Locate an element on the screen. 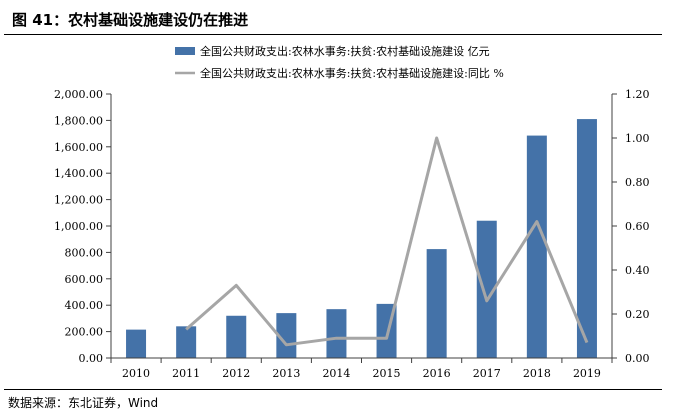  x-tick-label: 2013 is located at coordinates (286, 373).